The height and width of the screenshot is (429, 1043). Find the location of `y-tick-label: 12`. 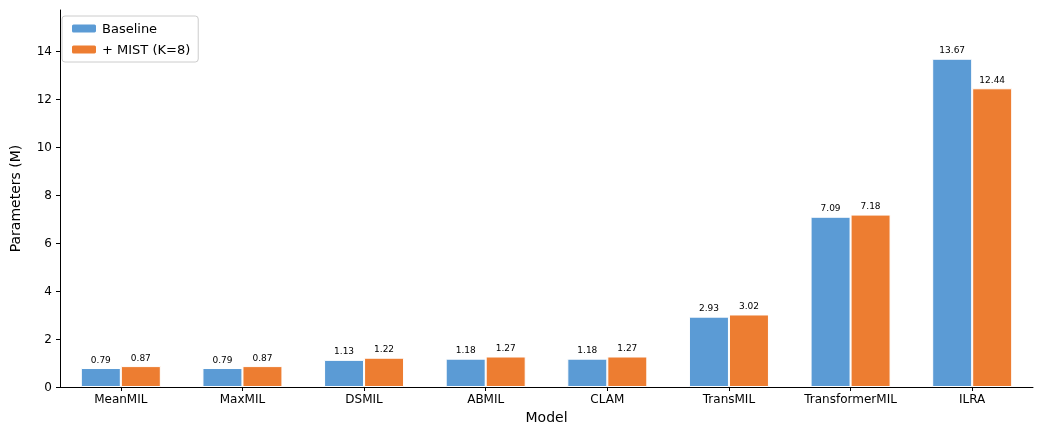

y-tick-label: 12 is located at coordinates (44, 98).